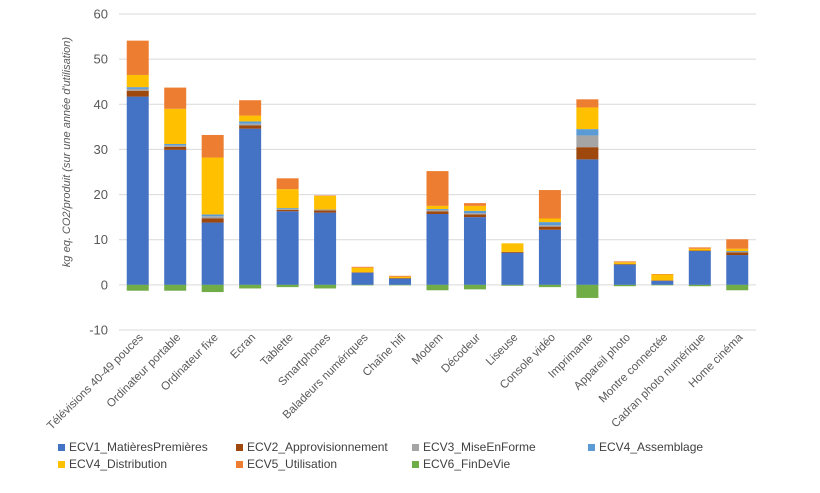 Image resolution: width=820 pixels, height=493 pixels. What do you see at coordinates (138, 447) in the screenshot?
I see `legend-label: ECV1_MatièresPremières` at bounding box center [138, 447].